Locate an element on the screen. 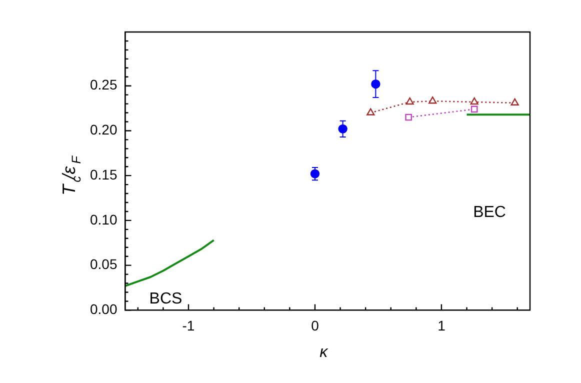 This screenshot has width=581, height=383. annotation: BEC is located at coordinates (489, 213).